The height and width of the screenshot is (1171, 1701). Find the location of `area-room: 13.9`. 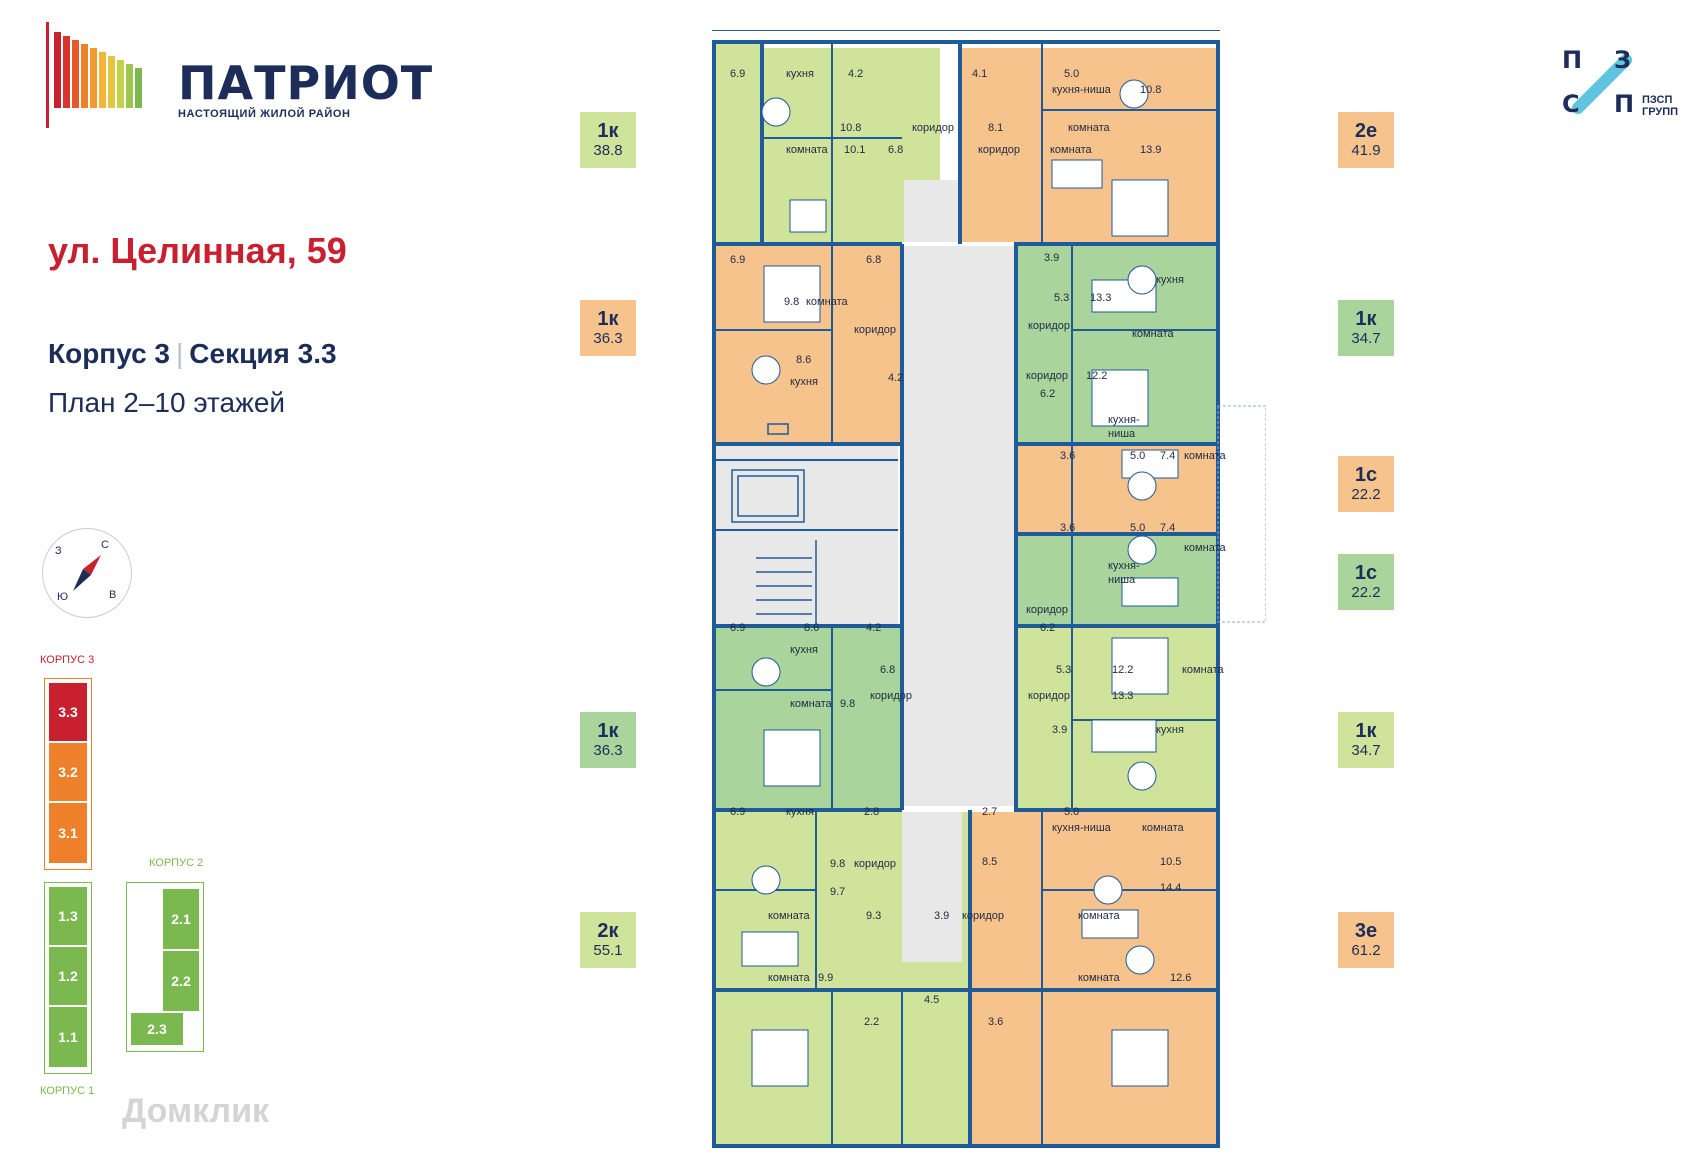

area-room: 13.9 is located at coordinates (1151, 150).